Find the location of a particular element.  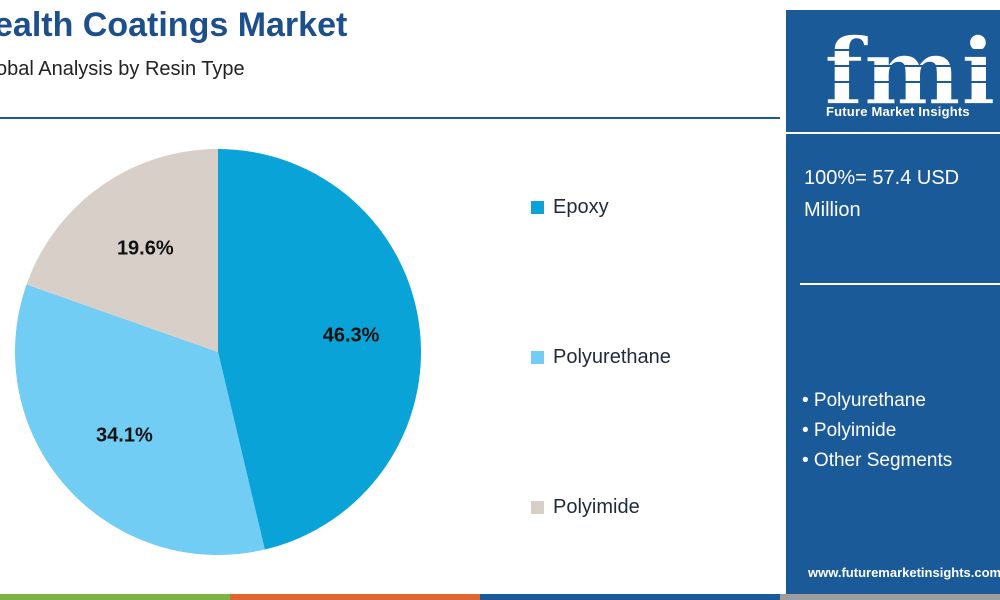

panel-divider-top is located at coordinates (893, 133).